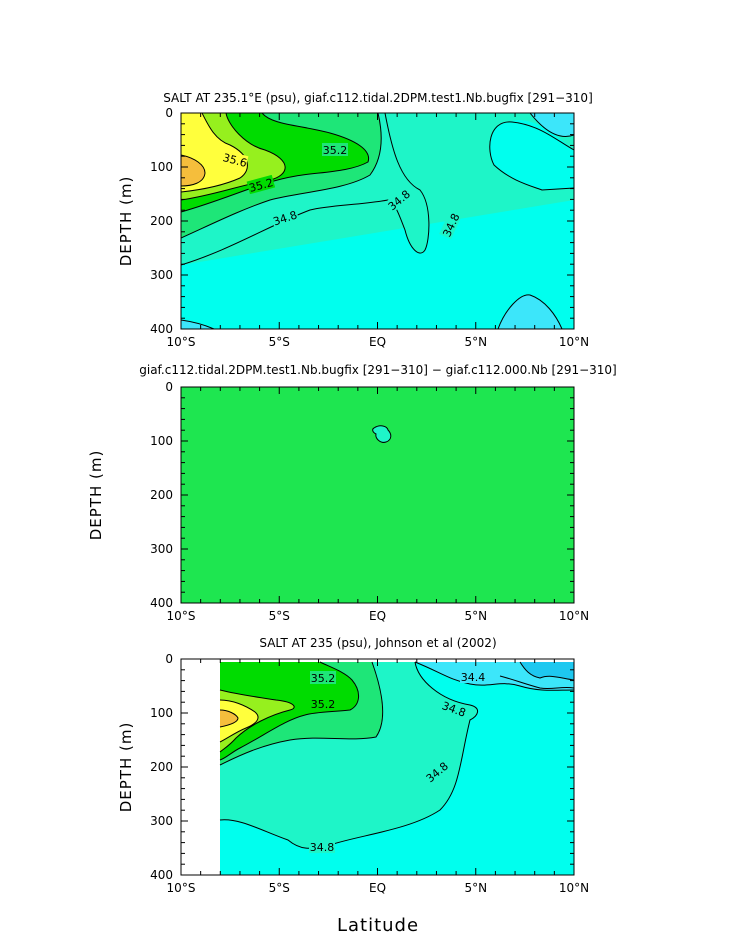 The height and width of the screenshot is (945, 733). I want to click on region-34-6-34-8-lens, so click(534, 154).